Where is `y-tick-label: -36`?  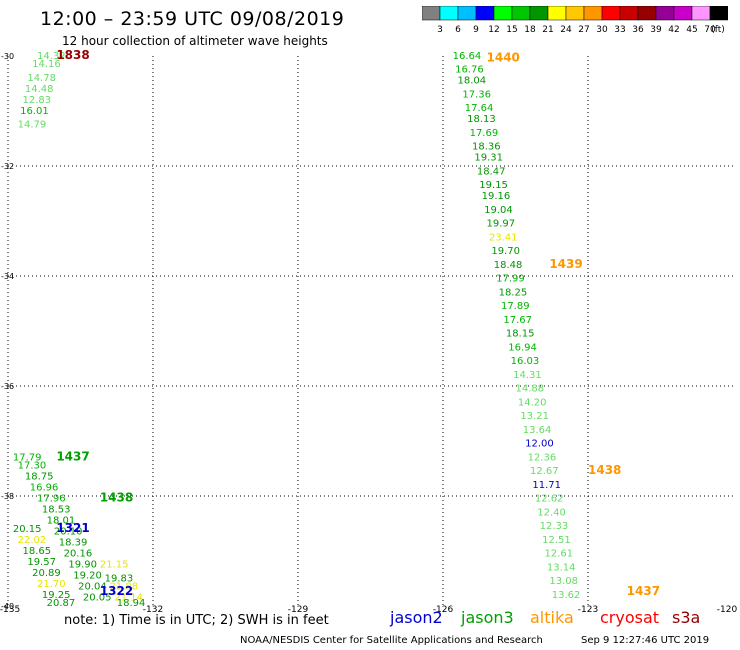 y-tick-label: -36 is located at coordinates (7, 386).